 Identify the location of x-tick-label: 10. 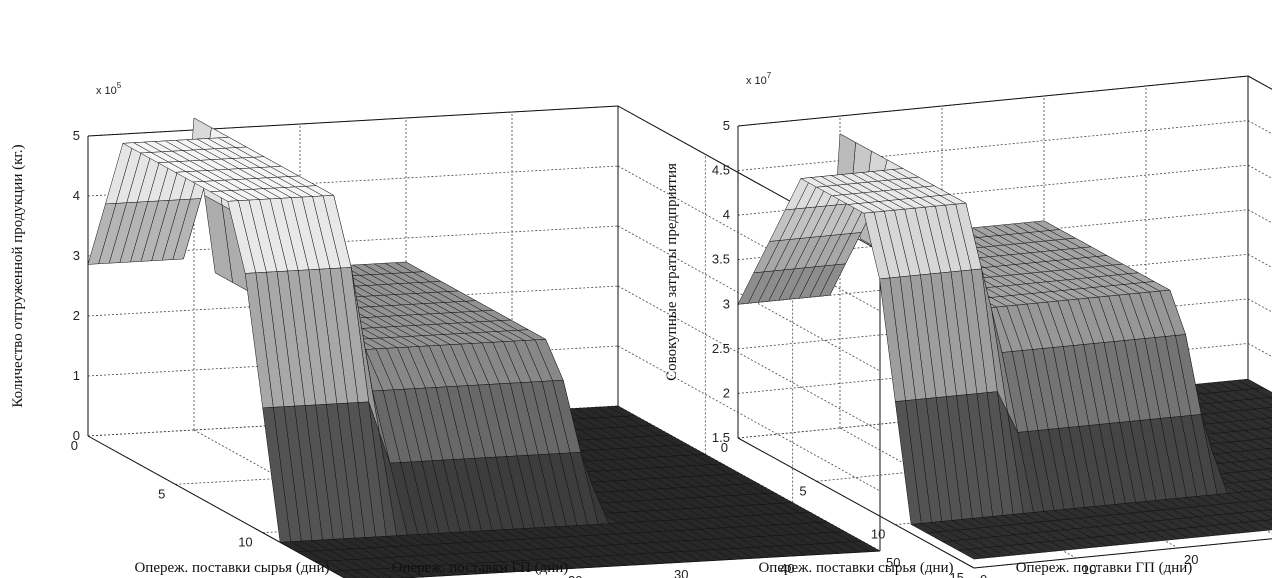
(1089, 569).